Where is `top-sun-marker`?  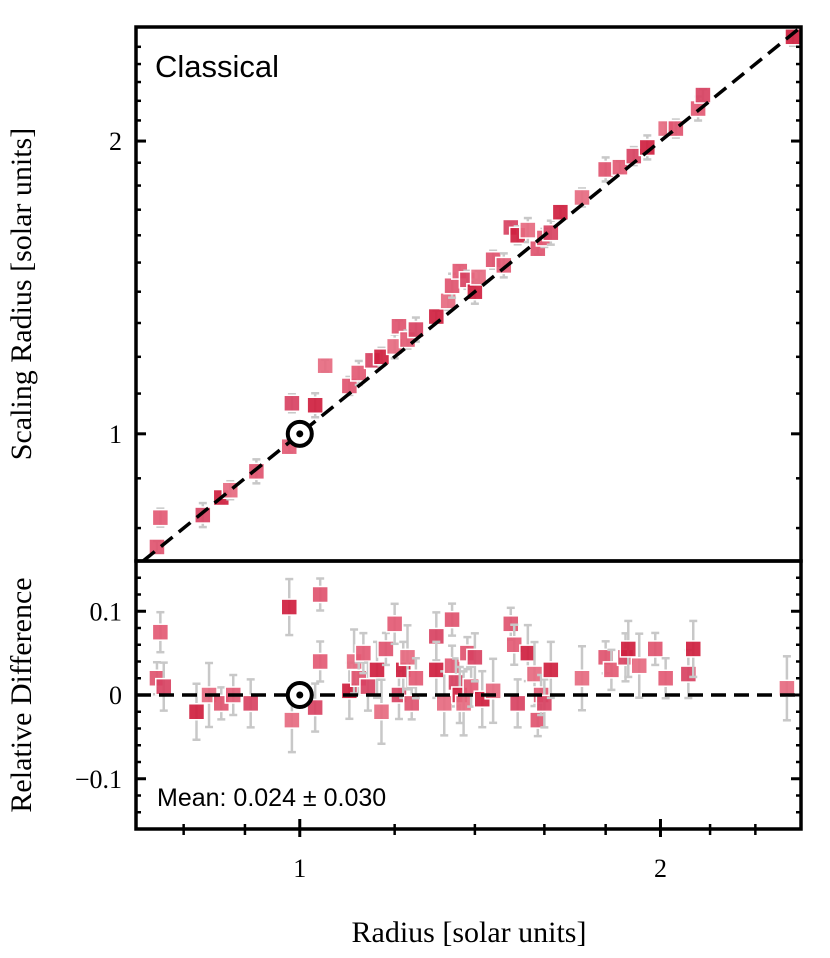 top-sun-marker is located at coordinates (299, 433).